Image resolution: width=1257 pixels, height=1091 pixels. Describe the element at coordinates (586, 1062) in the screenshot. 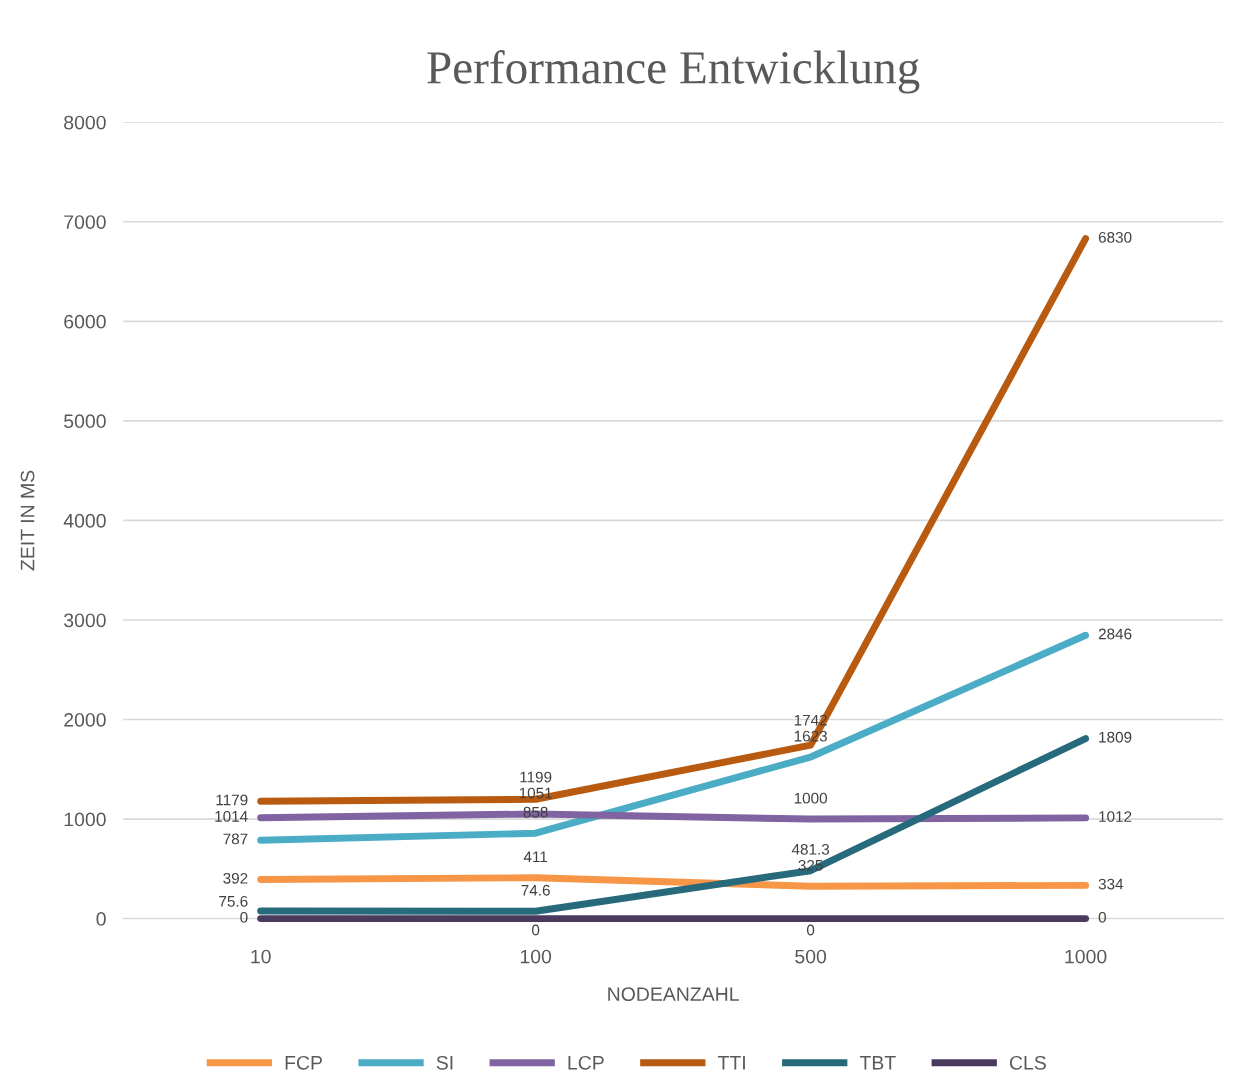

I see `legend-label: LCP` at that location.